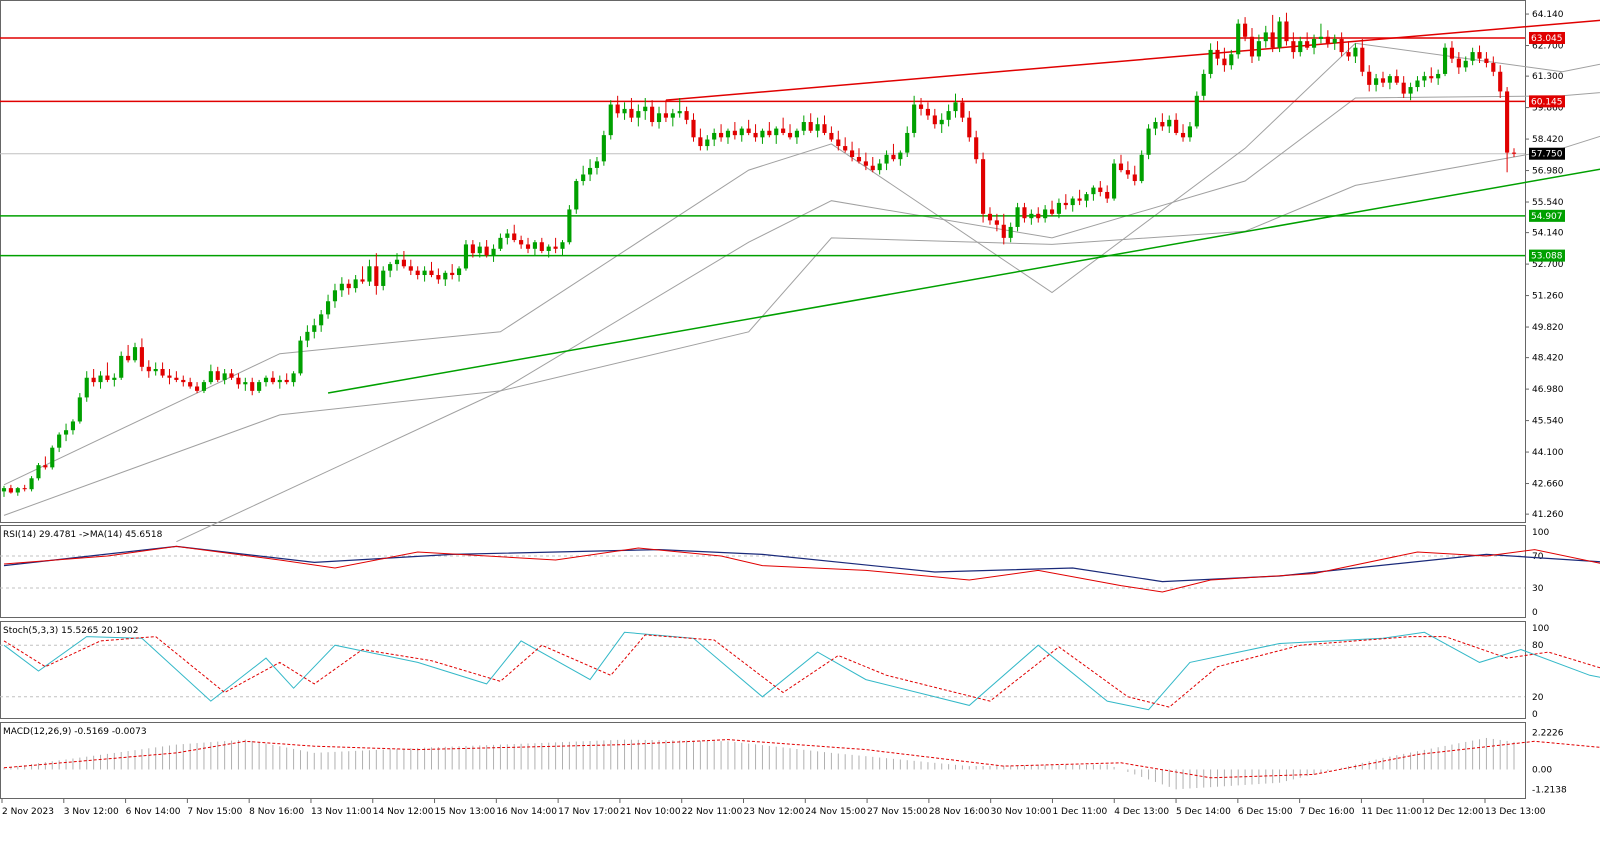 Image resolution: width=1600 pixels, height=846 pixels. Describe the element at coordinates (1548, 515) in the screenshot. I see `price-tick-label: 41.260` at that location.